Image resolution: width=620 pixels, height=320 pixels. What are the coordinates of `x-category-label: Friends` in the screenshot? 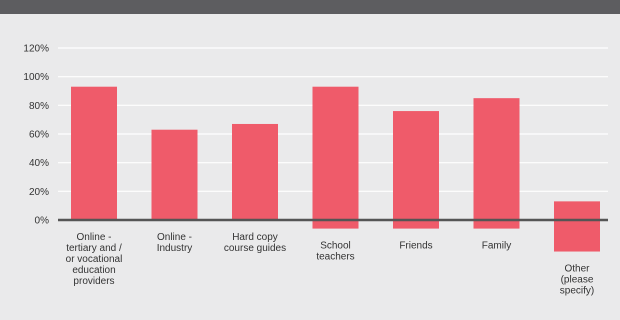 It's located at (415, 246).